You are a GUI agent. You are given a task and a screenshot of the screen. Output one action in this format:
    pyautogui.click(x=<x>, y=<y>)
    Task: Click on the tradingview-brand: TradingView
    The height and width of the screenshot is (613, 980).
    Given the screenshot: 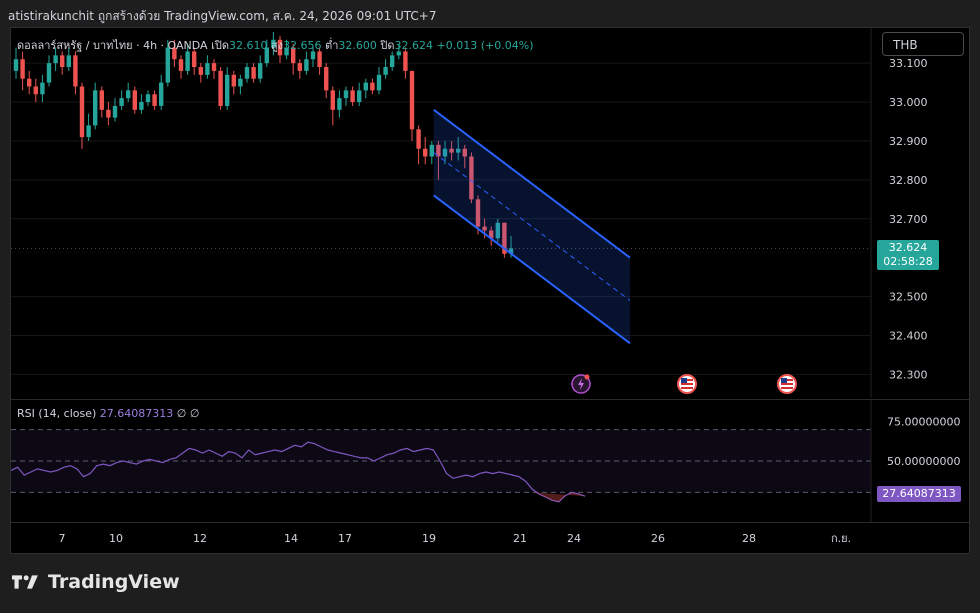 What is the action you would take?
    pyautogui.click(x=96, y=582)
    